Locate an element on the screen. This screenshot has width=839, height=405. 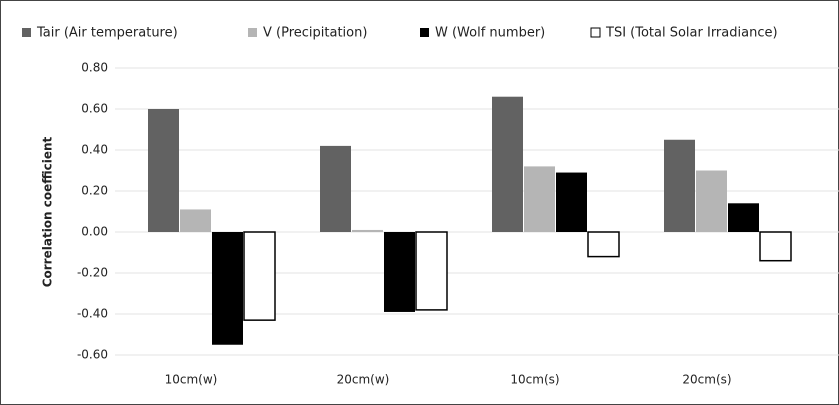
y-tick-label: -0.40 is located at coordinates (92, 314).